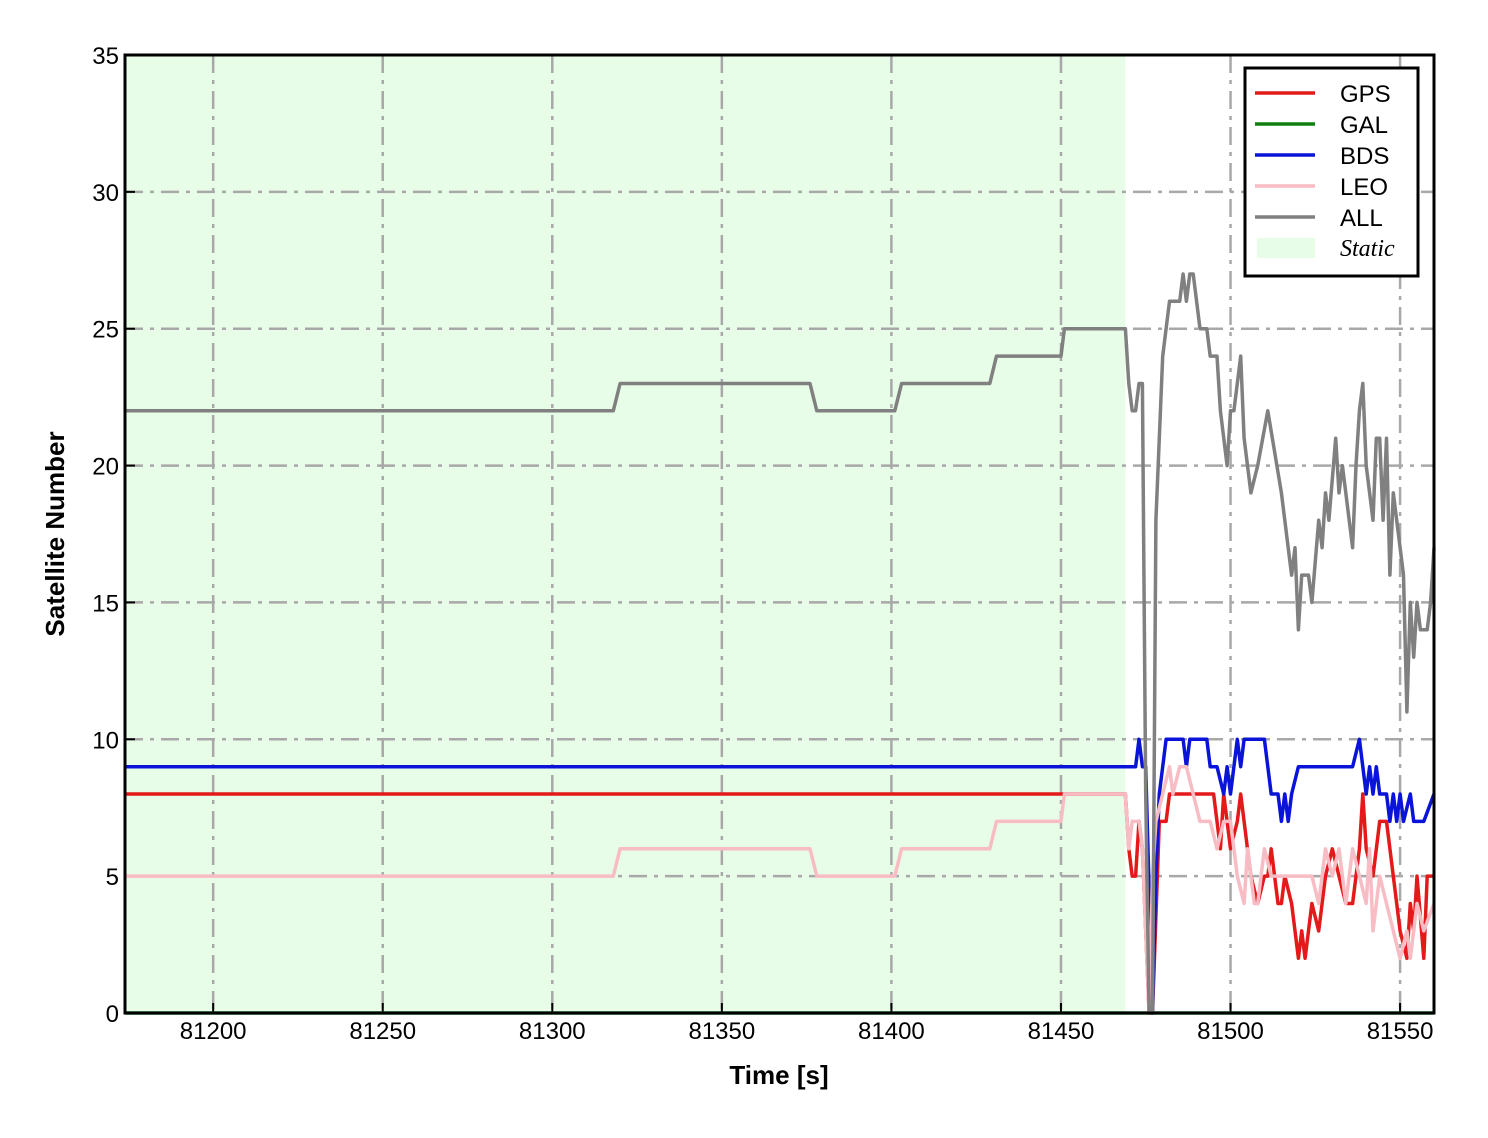 The image size is (1488, 1138). What do you see at coordinates (213, 1031) in the screenshot?
I see `x-tick-label: 81200` at bounding box center [213, 1031].